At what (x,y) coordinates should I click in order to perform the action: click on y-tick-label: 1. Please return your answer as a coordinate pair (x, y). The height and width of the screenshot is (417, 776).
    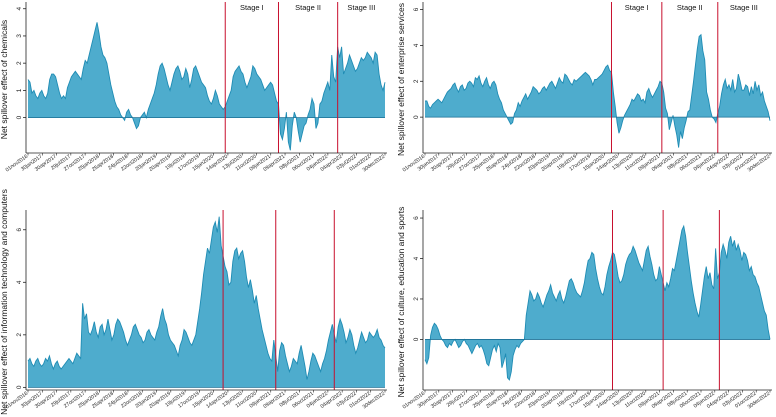
    Looking at the image, I should click on (19, 90).